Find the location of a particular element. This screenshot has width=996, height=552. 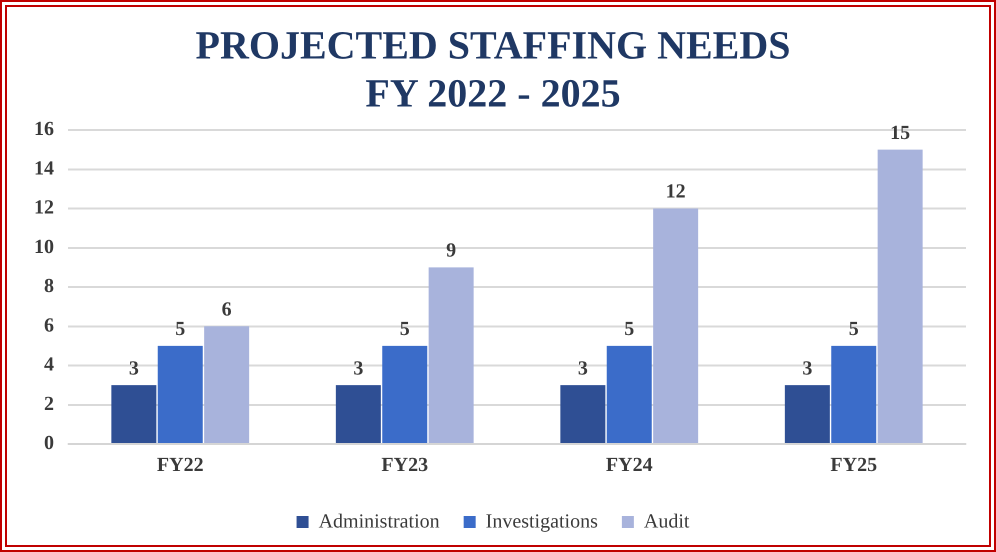

legend-label: Audit is located at coordinates (667, 521).